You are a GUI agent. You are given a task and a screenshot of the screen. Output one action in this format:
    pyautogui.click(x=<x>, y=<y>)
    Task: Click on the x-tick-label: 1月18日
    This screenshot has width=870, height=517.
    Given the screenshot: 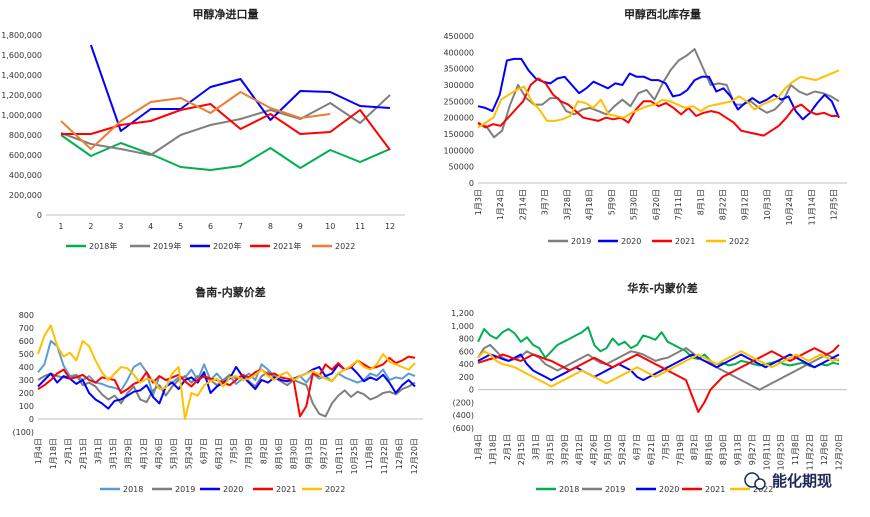 What is the action you would take?
    pyautogui.click(x=53, y=453)
    